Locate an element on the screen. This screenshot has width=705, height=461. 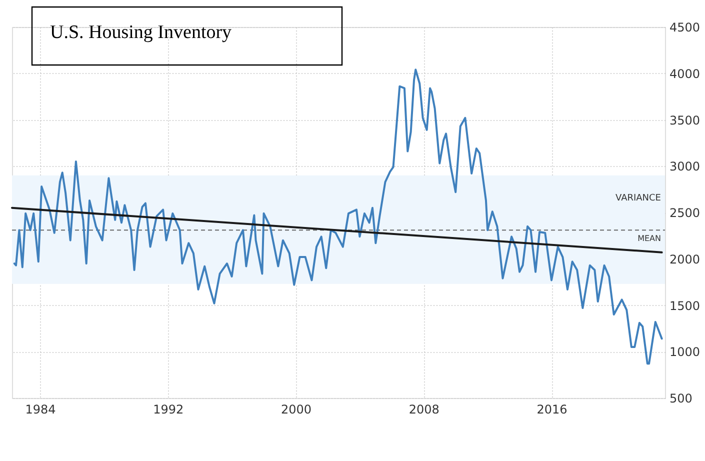
chart-title: U.S. Housing Inventory is located at coordinates (141, 32).